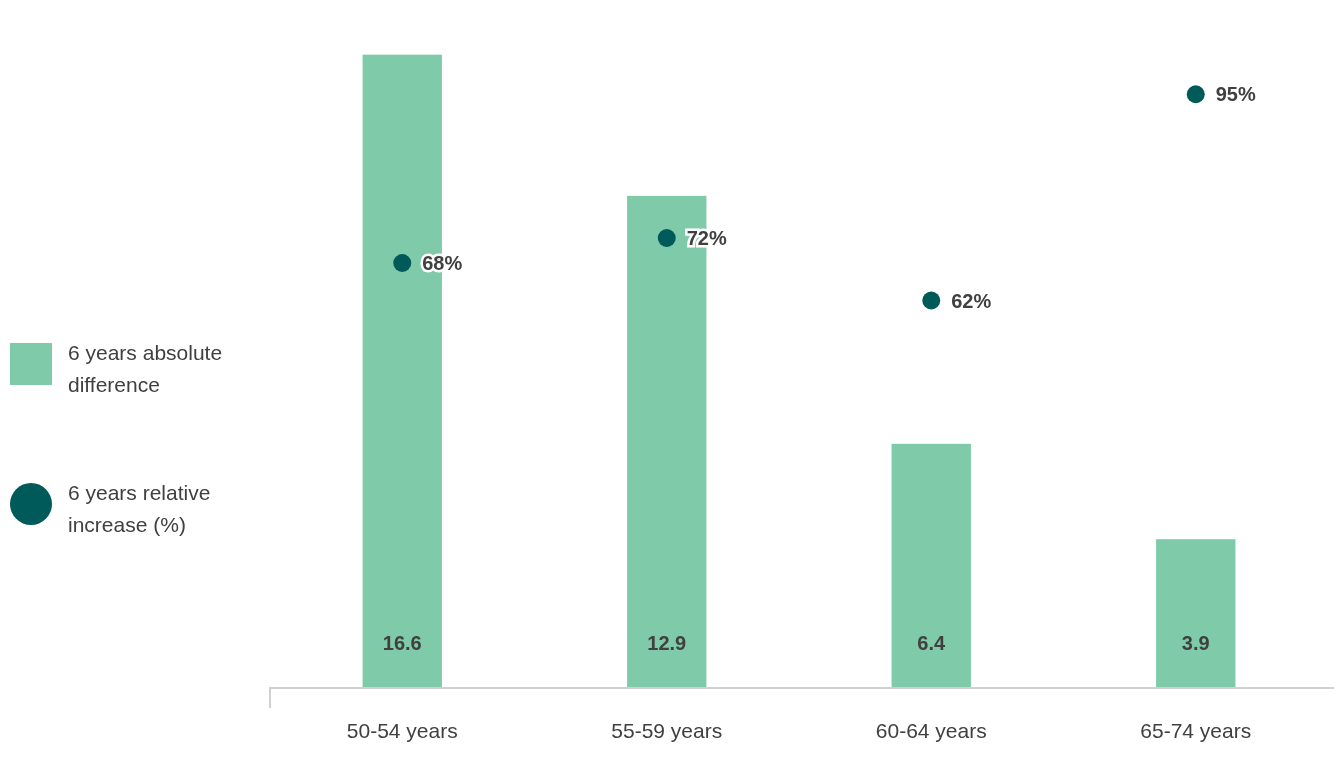  Describe the element at coordinates (667, 730) in the screenshot. I see `x-tick-label: 55-59 years` at that location.